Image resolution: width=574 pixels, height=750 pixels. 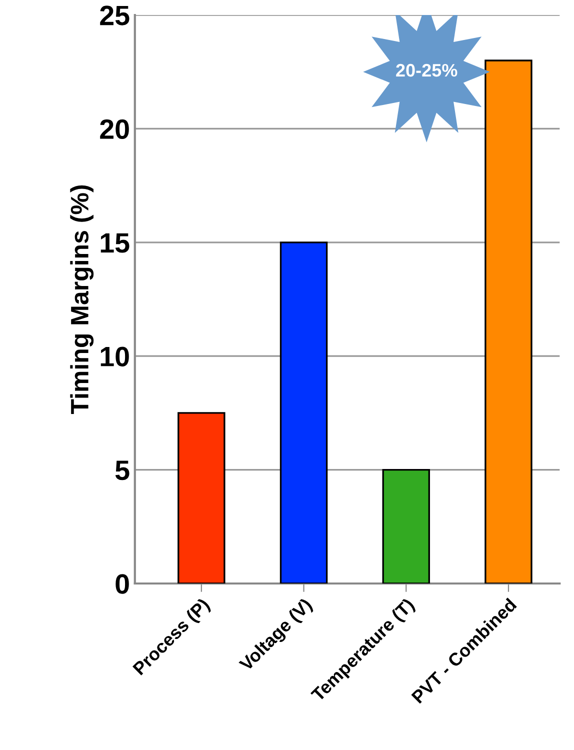 What do you see at coordinates (82, 299) in the screenshot?
I see `y-axis-title: Timing Margins (%)` at bounding box center [82, 299].